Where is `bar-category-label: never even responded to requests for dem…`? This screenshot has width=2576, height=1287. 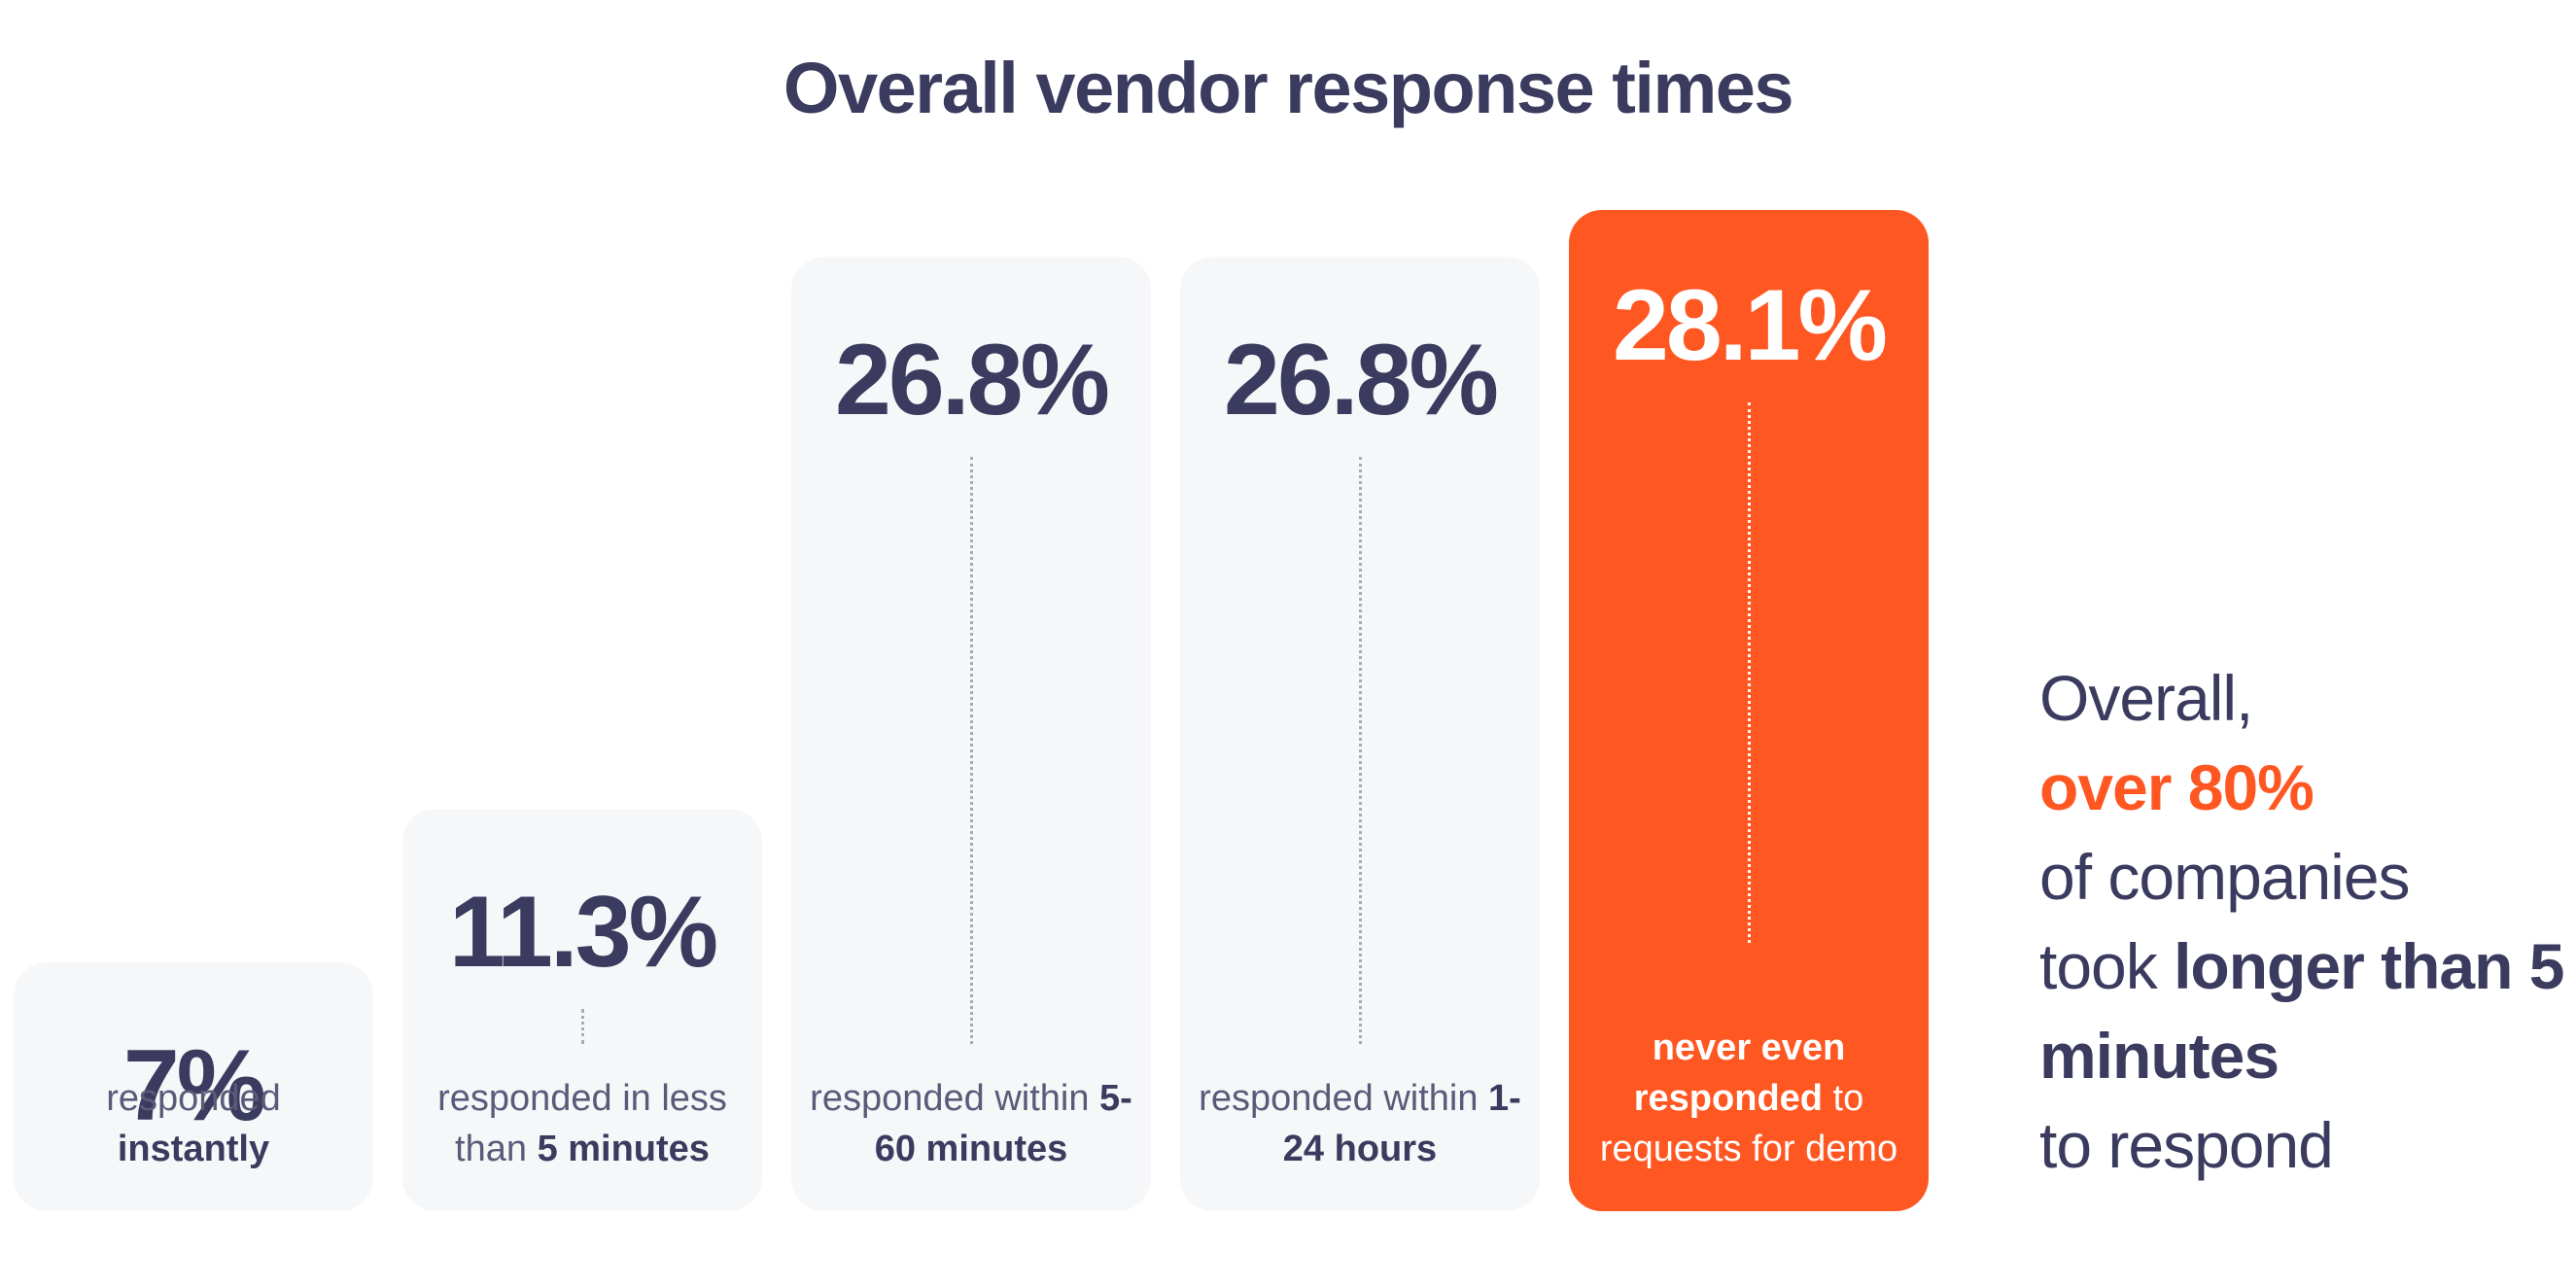 bar-category-label: never even responded to requests for dem… is located at coordinates (1748, 1098).